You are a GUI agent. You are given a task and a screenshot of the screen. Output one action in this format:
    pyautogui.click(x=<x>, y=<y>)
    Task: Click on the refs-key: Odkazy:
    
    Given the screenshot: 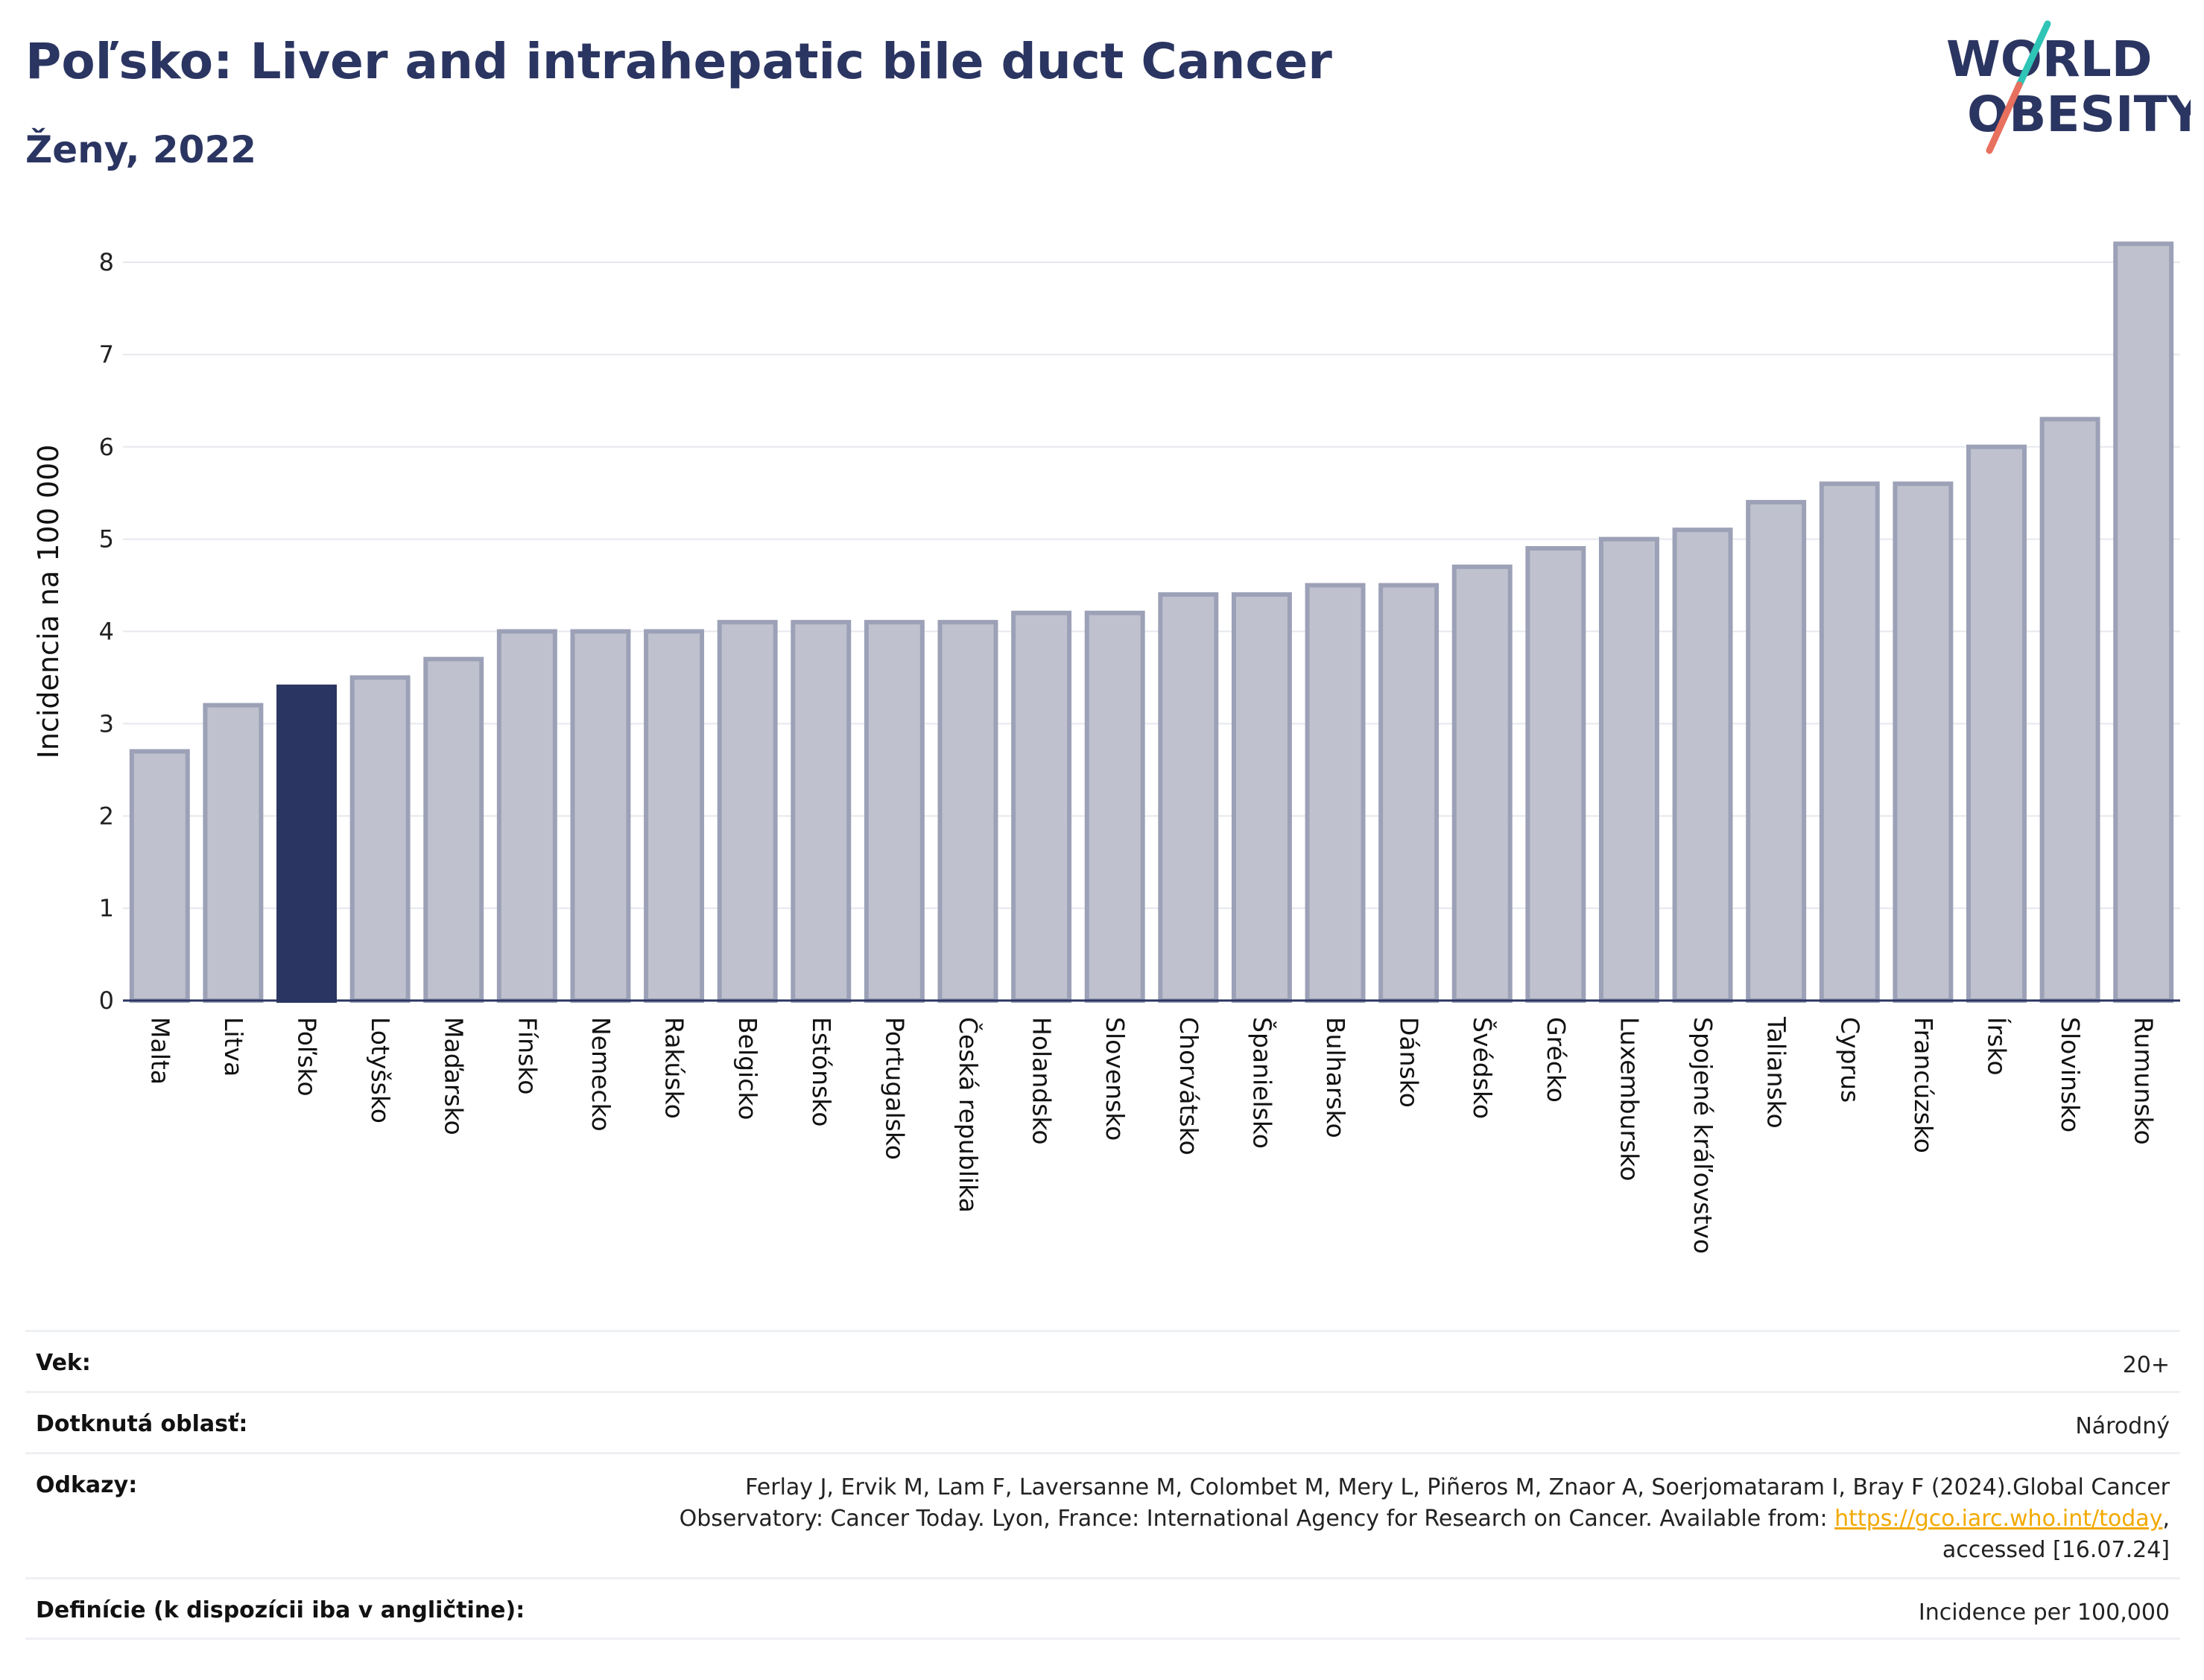 What is the action you would take?
    pyautogui.click(x=87, y=1485)
    